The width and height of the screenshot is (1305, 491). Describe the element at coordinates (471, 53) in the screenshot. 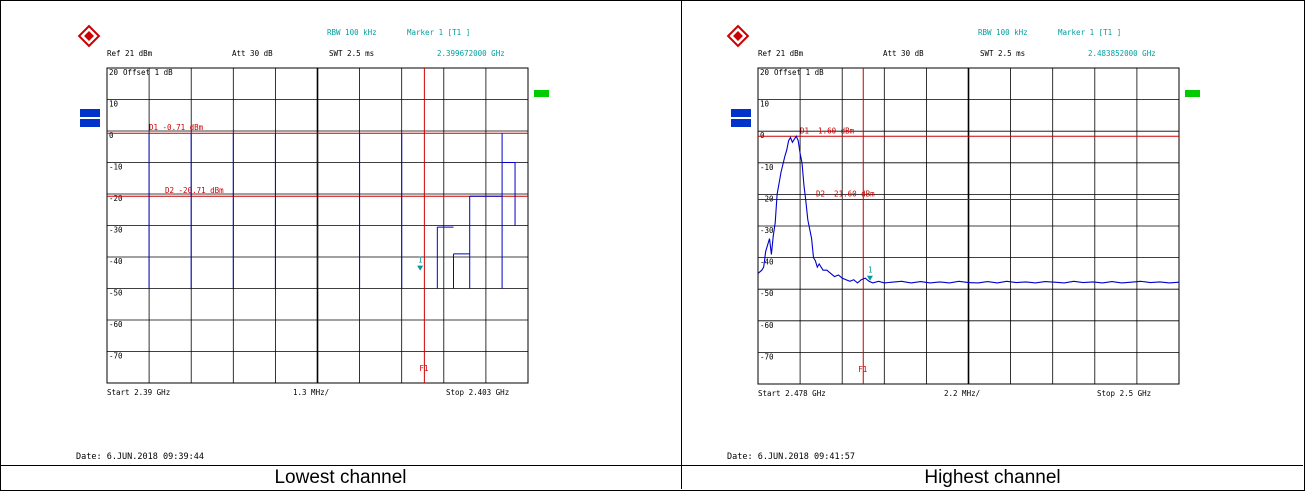

I see `header-marker-frequency: 2.399672000 GHz` at that location.